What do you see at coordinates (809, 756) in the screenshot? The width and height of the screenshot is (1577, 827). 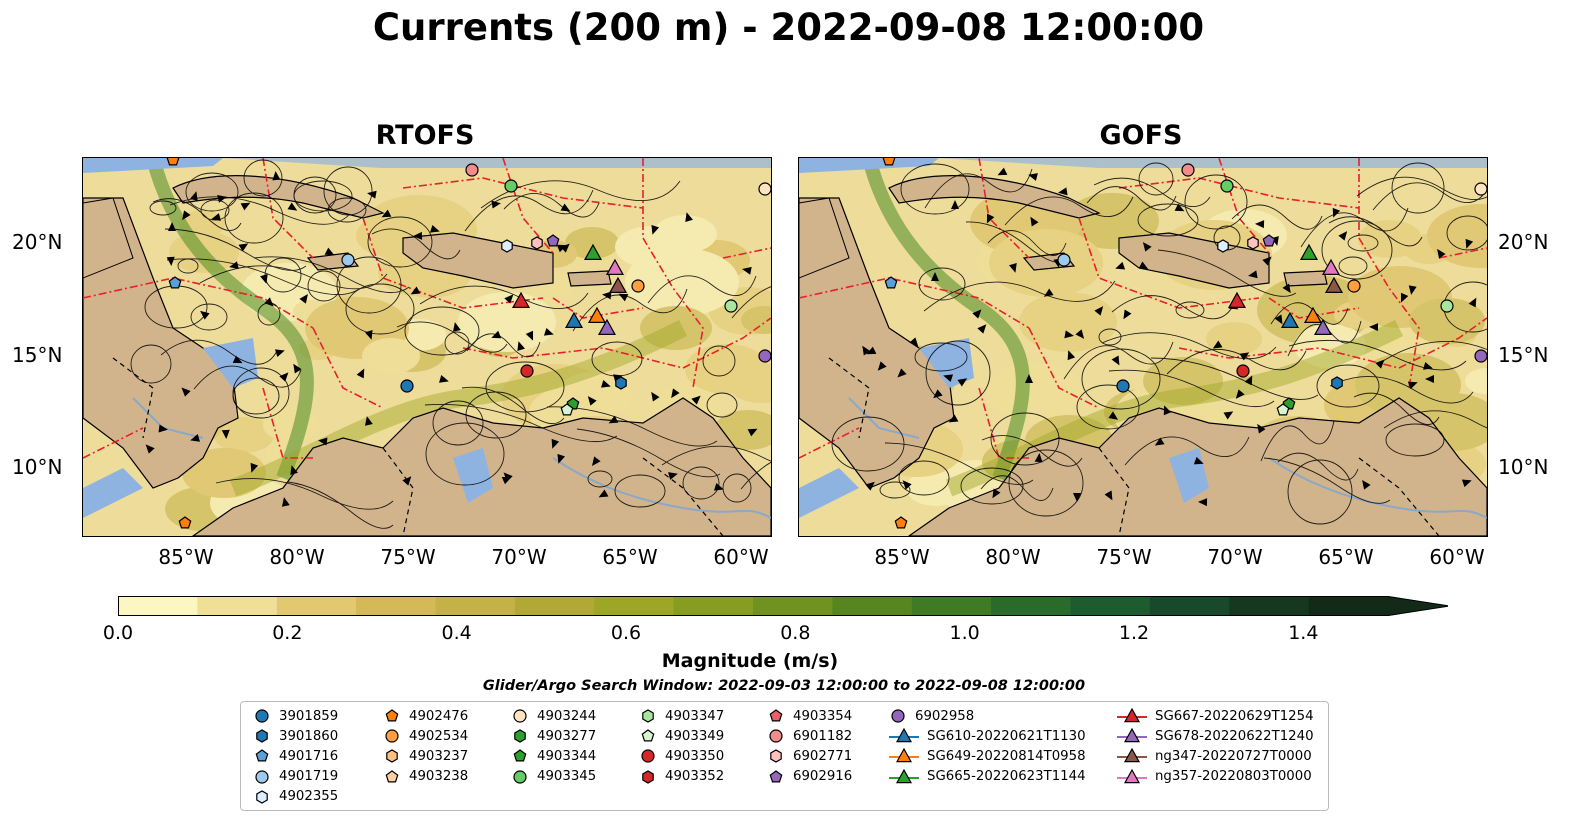 I see `legend-item: 6902771` at bounding box center [809, 756].